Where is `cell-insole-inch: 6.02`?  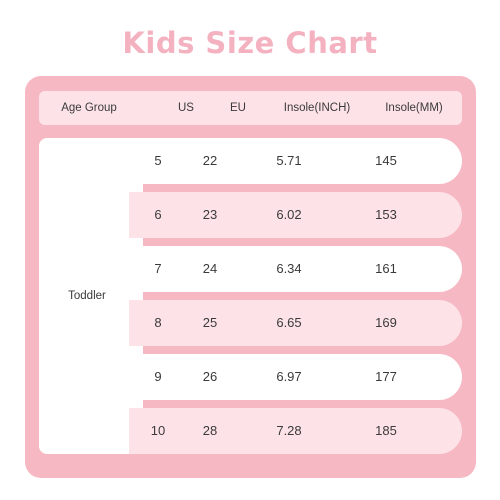 cell-insole-inch: 6.02 is located at coordinates (289, 214).